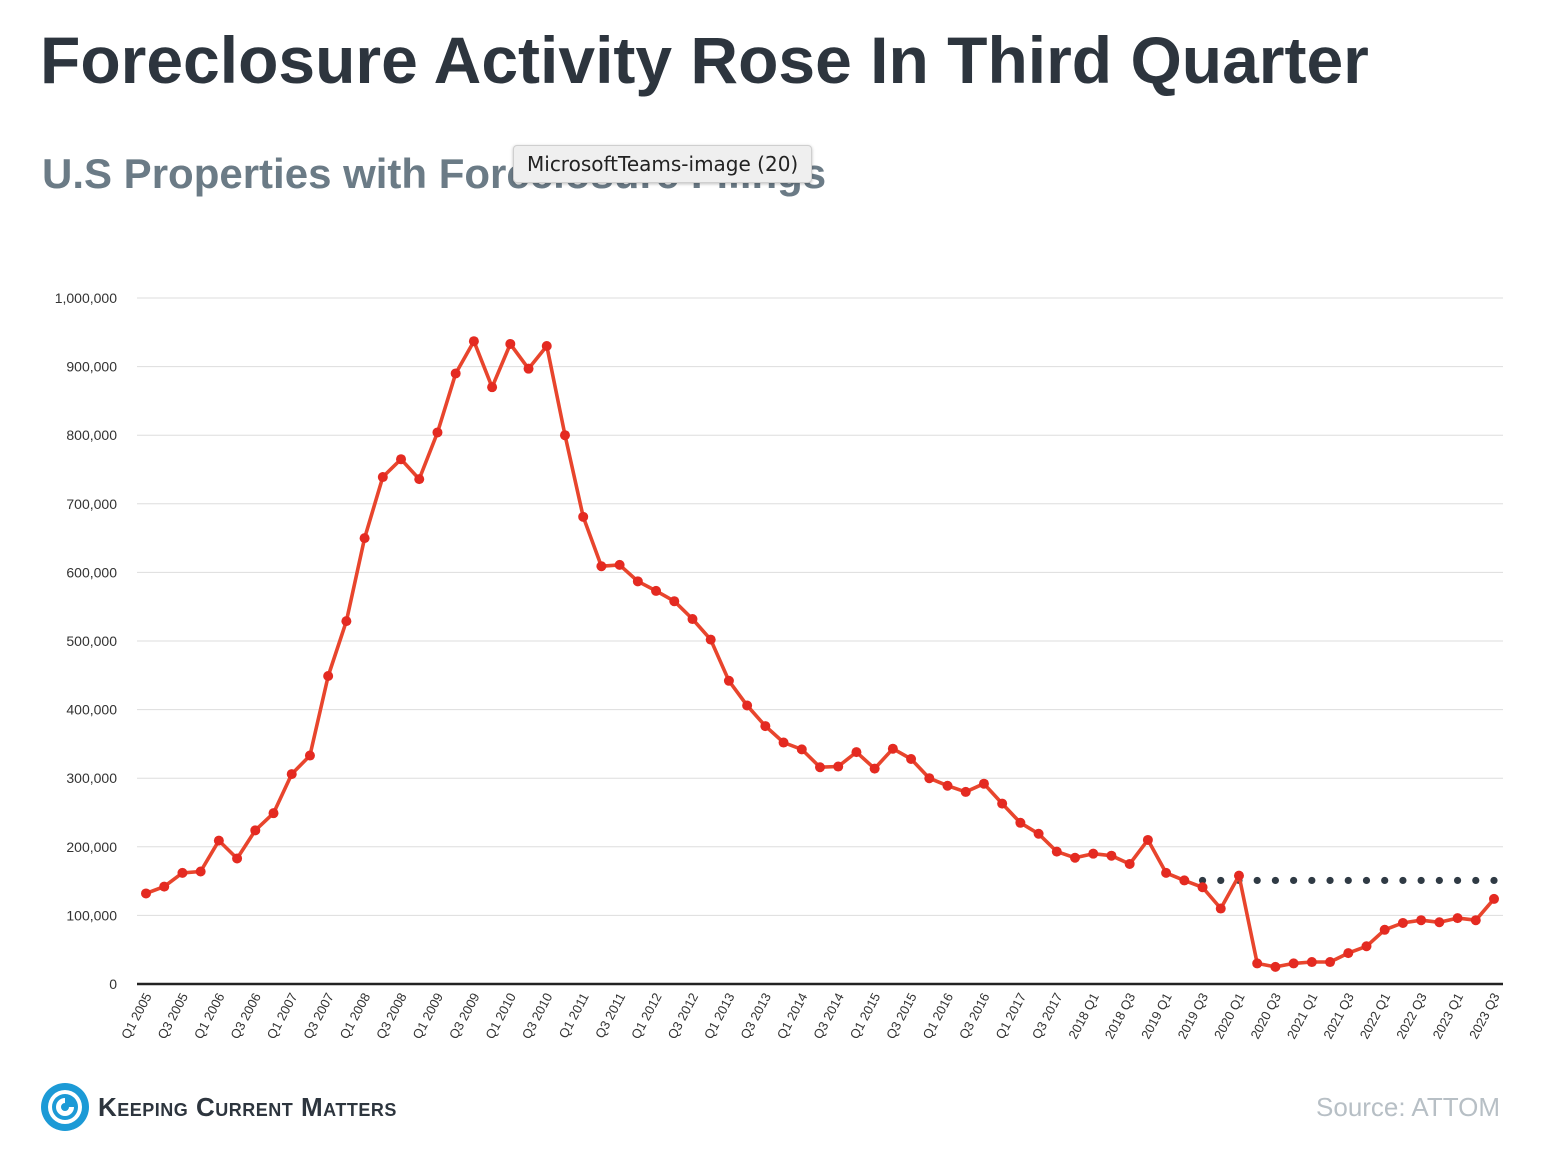 The width and height of the screenshot is (1554, 1154). What do you see at coordinates (574, 1015) in the screenshot?
I see `x-tick-label: Q1 2011` at bounding box center [574, 1015].